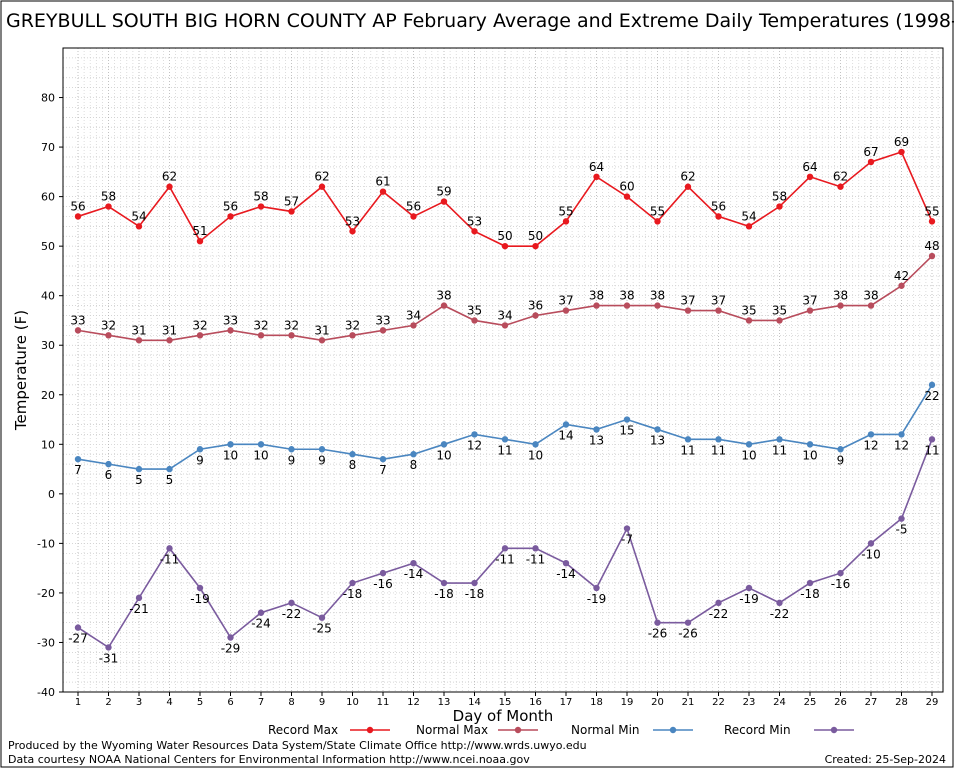 The height and width of the screenshot is (768, 954). Describe the element at coordinates (48, 444) in the screenshot. I see `y-tick-label: 10` at that location.